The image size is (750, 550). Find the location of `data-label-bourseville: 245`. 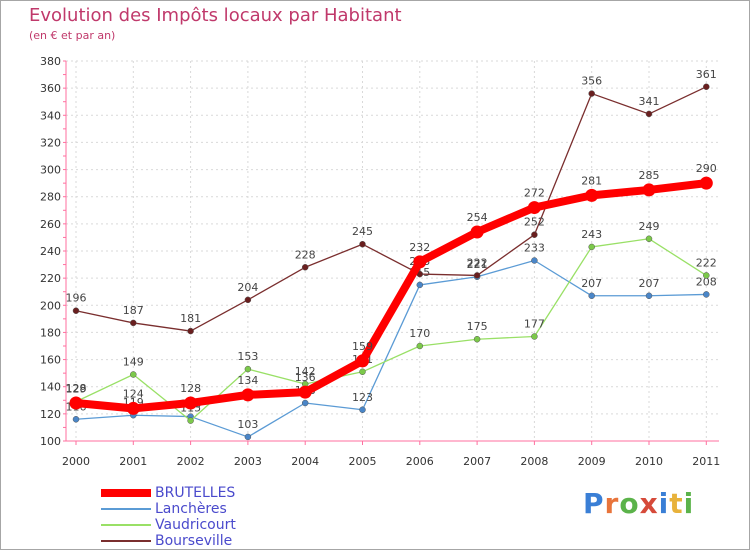

data-label-bourseville: 245 is located at coordinates (362, 231).